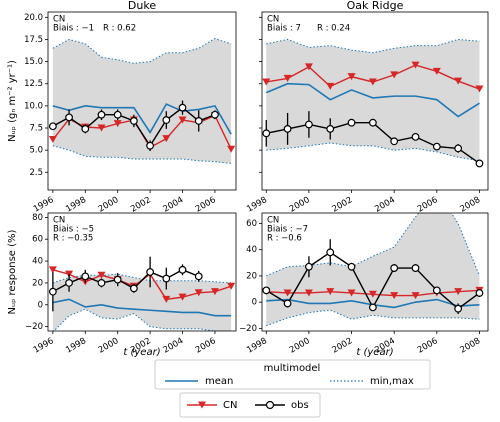  I want to click on annotation: R : 0.24, so click(333, 29).